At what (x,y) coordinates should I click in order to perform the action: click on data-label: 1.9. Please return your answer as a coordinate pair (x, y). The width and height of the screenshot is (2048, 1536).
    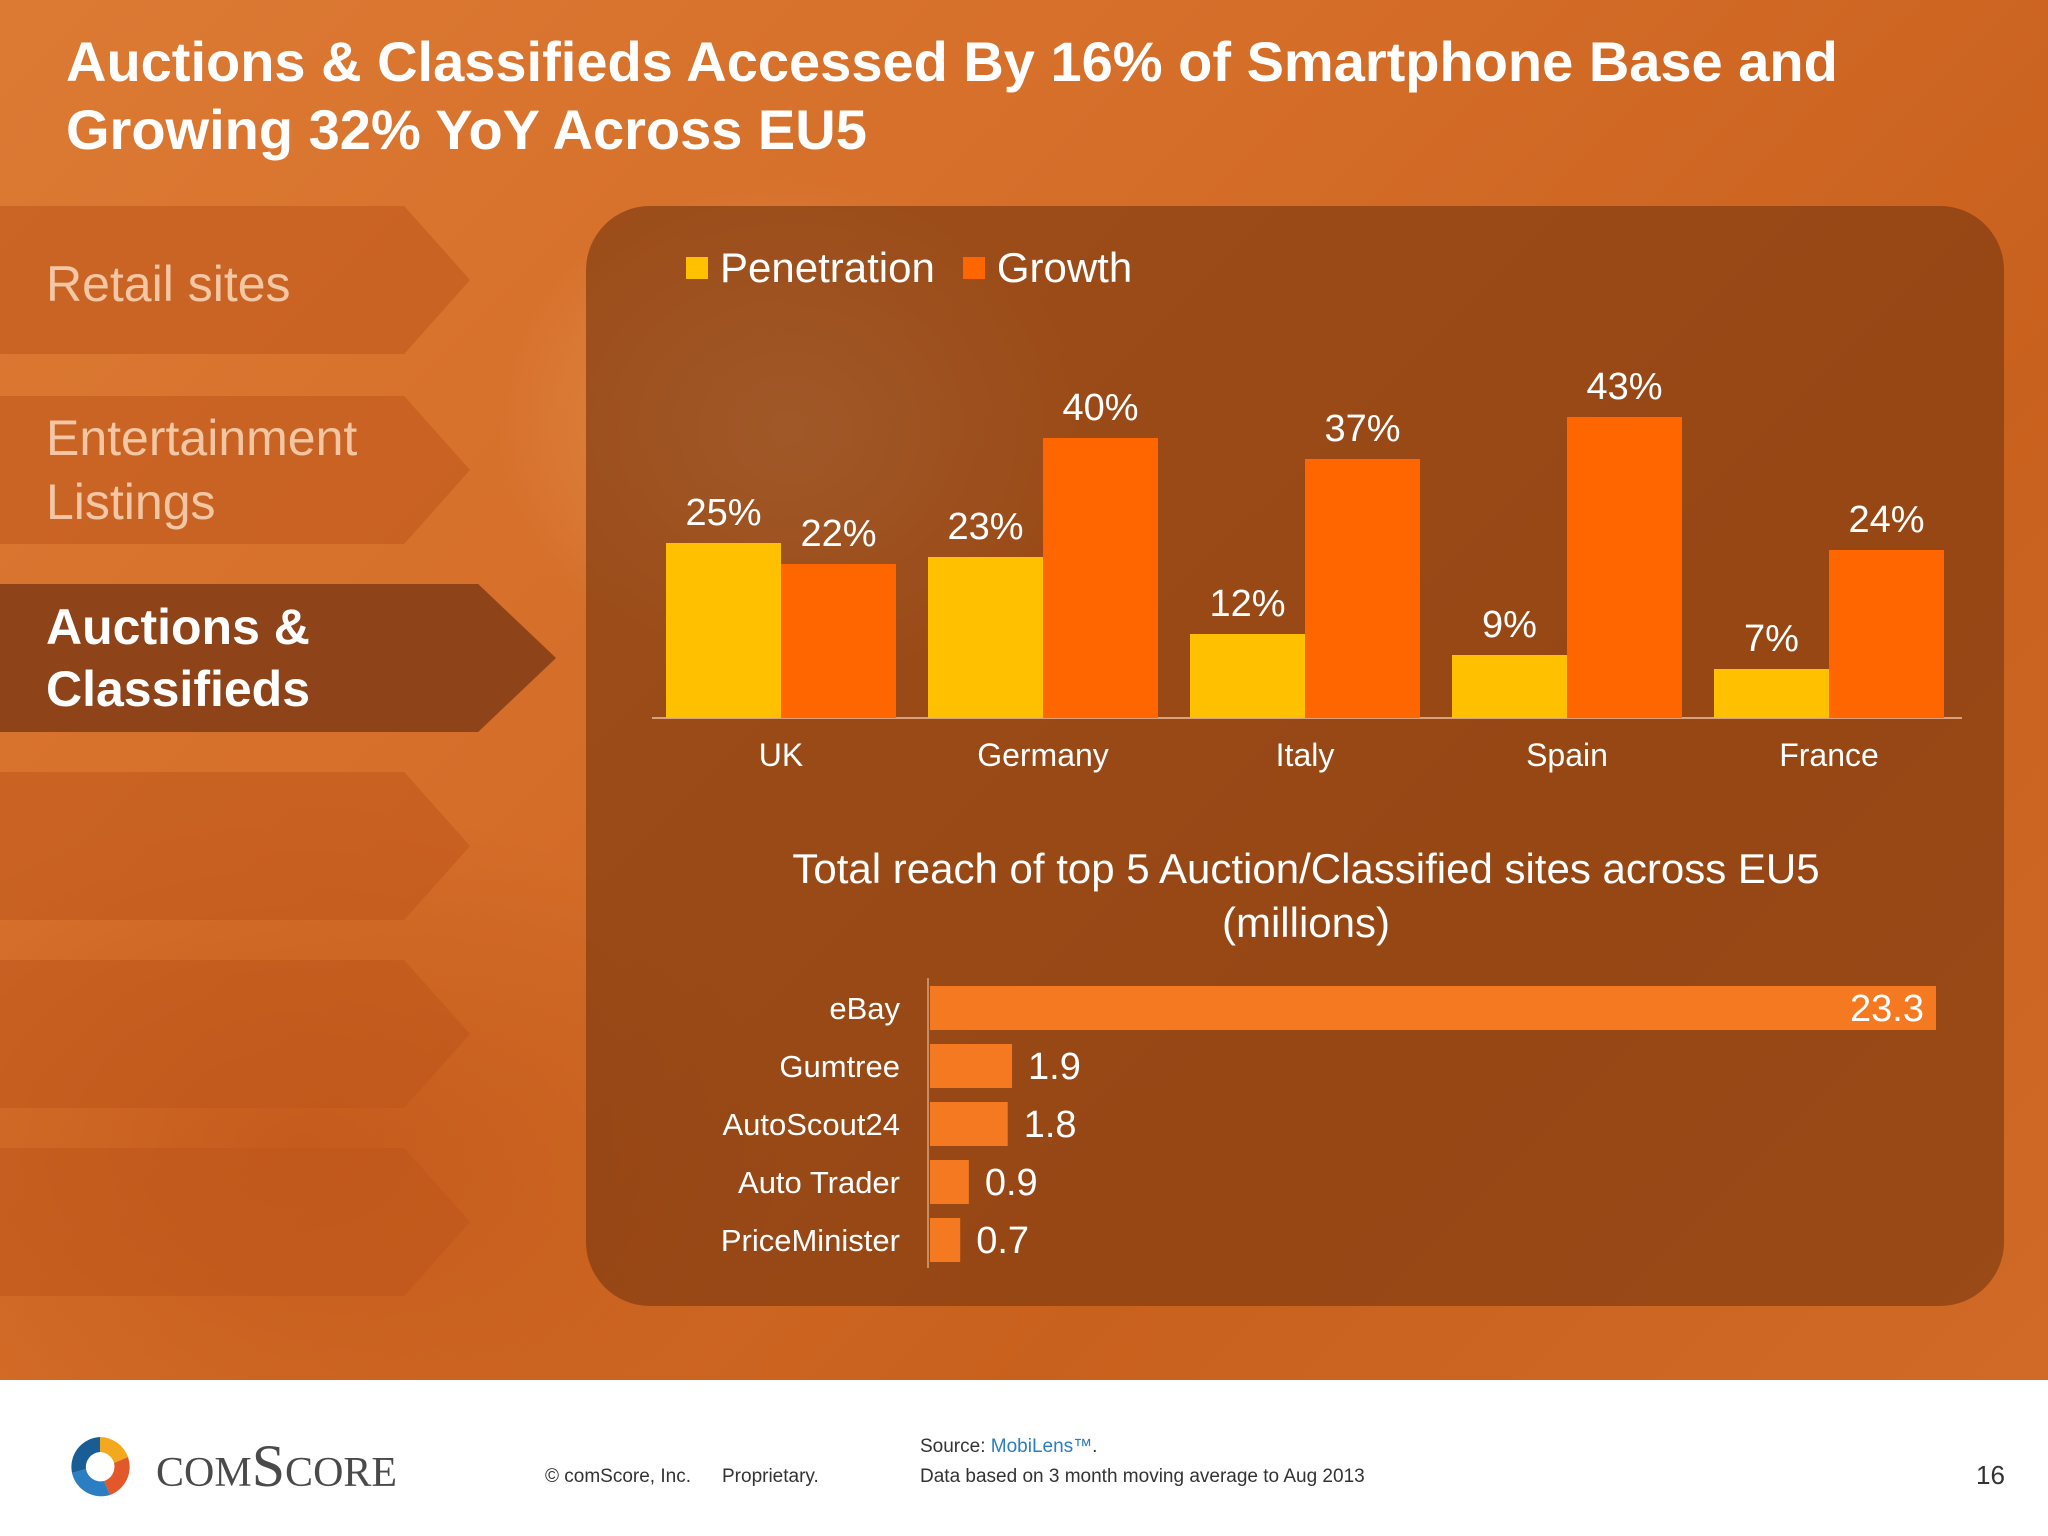
    Looking at the image, I should click on (1054, 1067).